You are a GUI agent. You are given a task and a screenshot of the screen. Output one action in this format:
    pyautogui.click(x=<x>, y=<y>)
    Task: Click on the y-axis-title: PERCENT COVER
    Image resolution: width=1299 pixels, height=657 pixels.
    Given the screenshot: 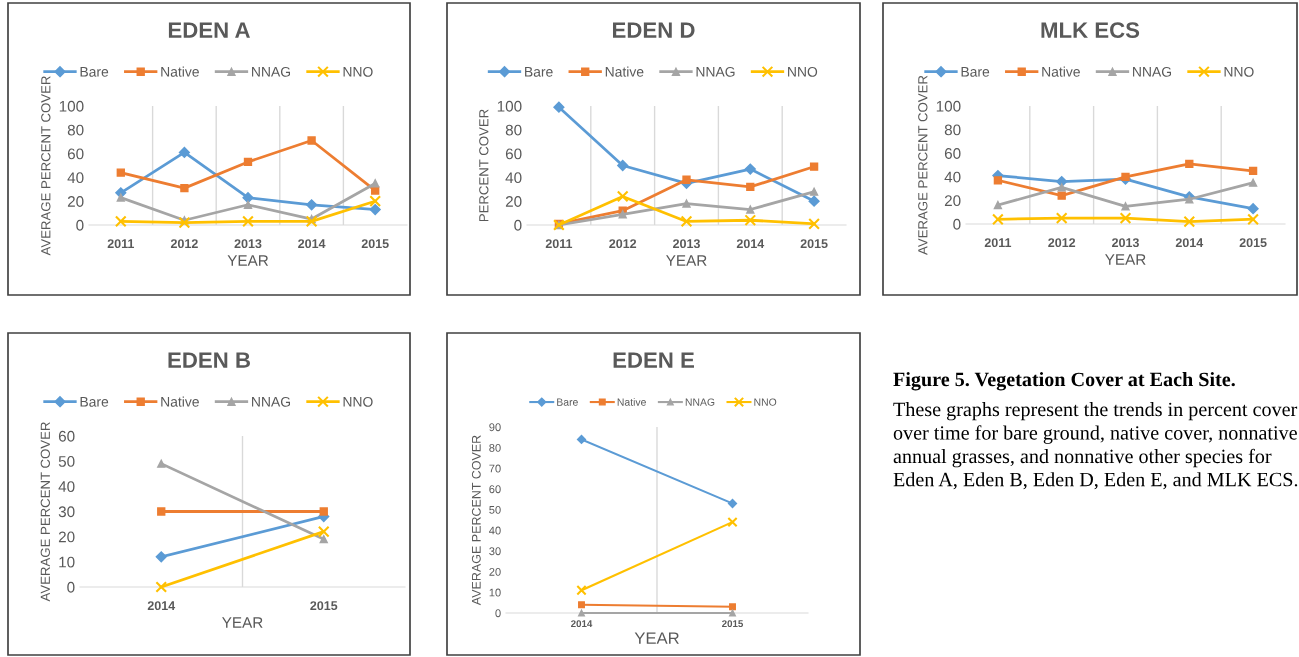 What is the action you would take?
    pyautogui.click(x=484, y=165)
    